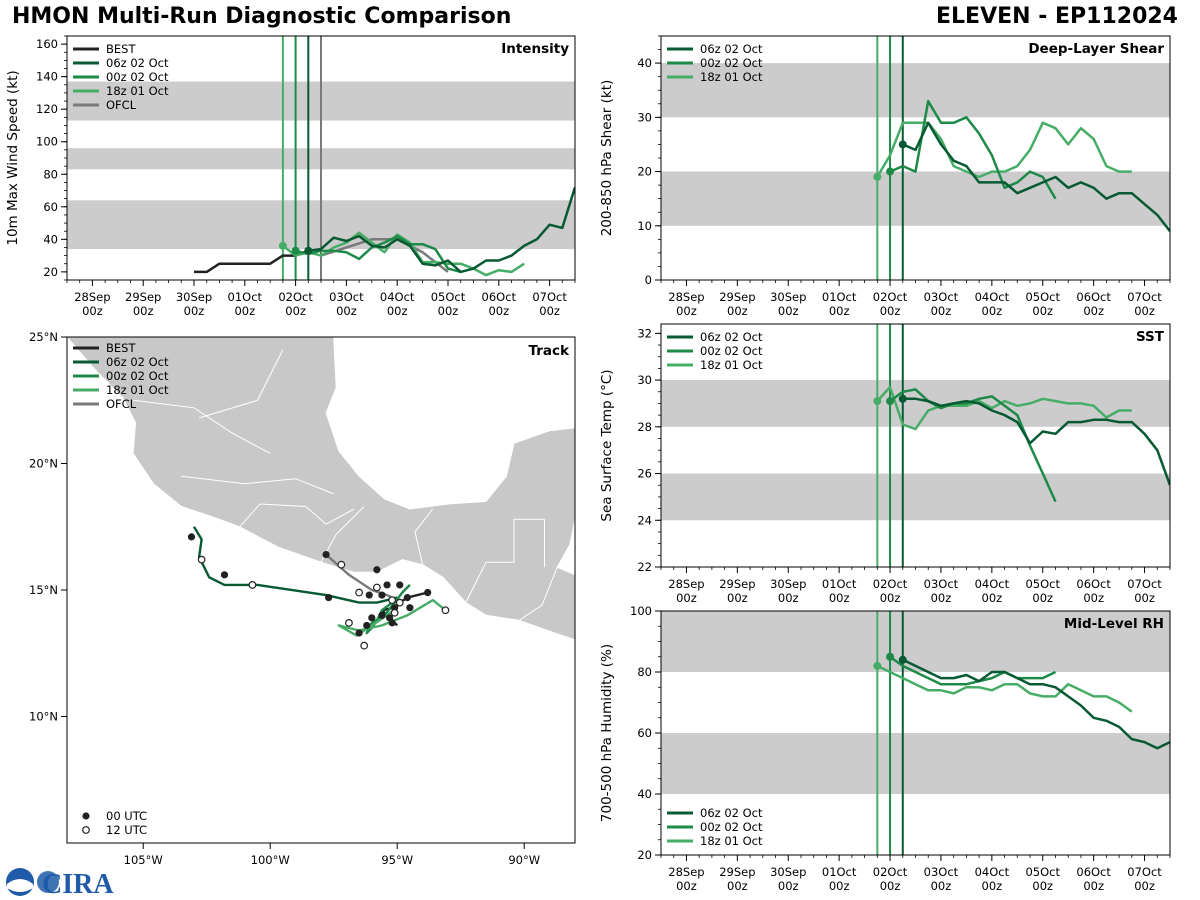 The image size is (1200, 900). Describe the element at coordinates (262, 16) in the screenshot. I see `figure-title: HMON Multi-Run Diagnostic Comparison` at that location.